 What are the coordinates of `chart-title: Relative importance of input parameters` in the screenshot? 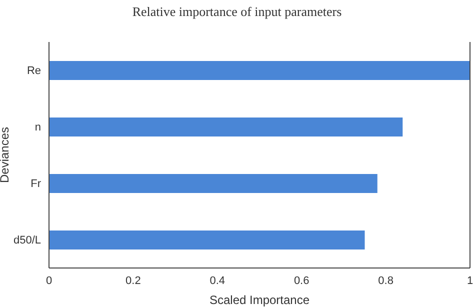 It's located at (237, 12).